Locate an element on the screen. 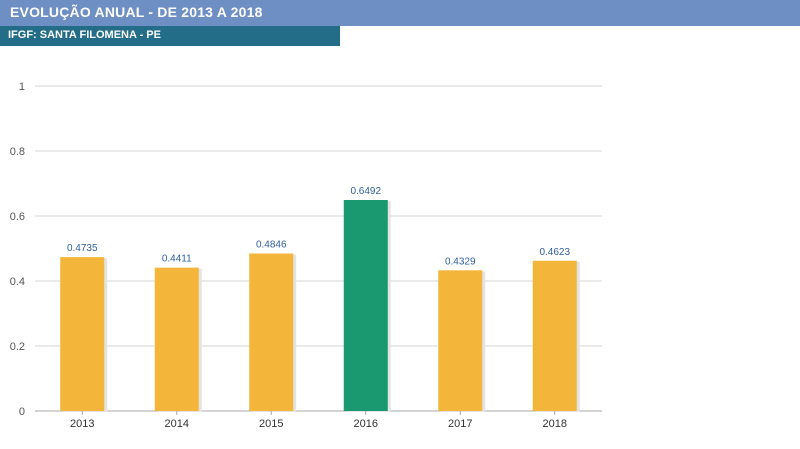 Image resolution: width=800 pixels, height=449 pixels. x-tick-label: 2014 is located at coordinates (177, 424).